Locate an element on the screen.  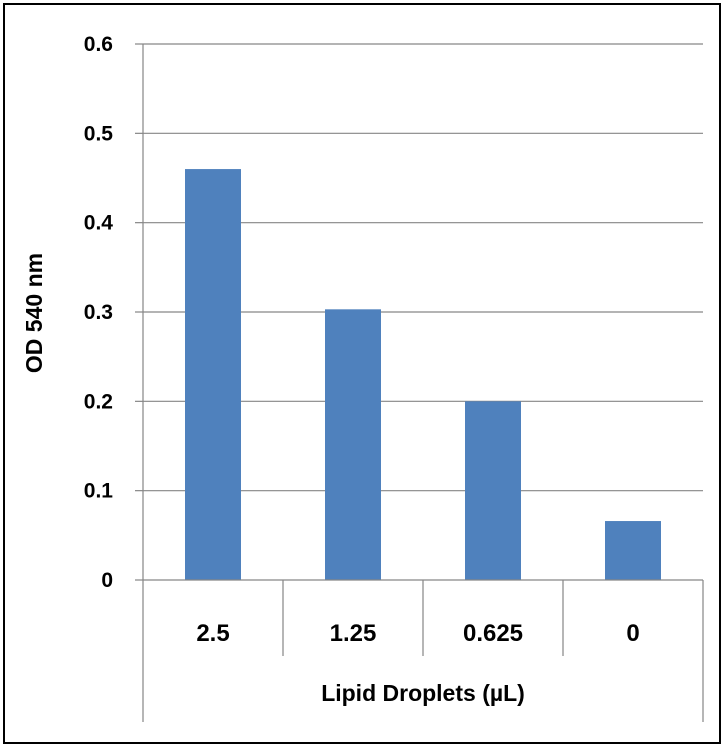
y-tick-label: 0 is located at coordinates (107, 580).